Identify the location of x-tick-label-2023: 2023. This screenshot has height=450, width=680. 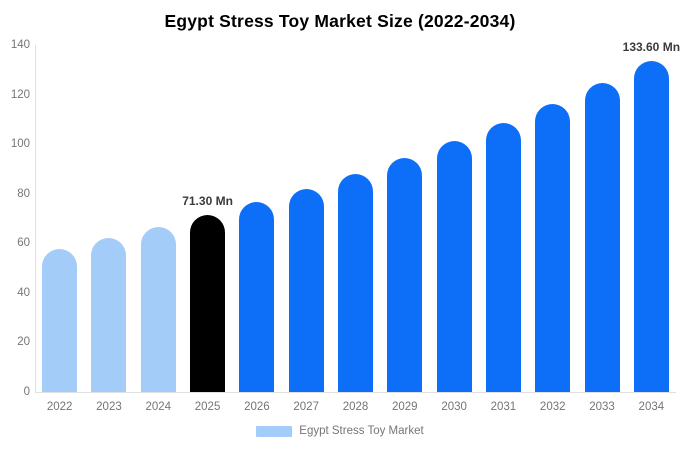
(109, 407).